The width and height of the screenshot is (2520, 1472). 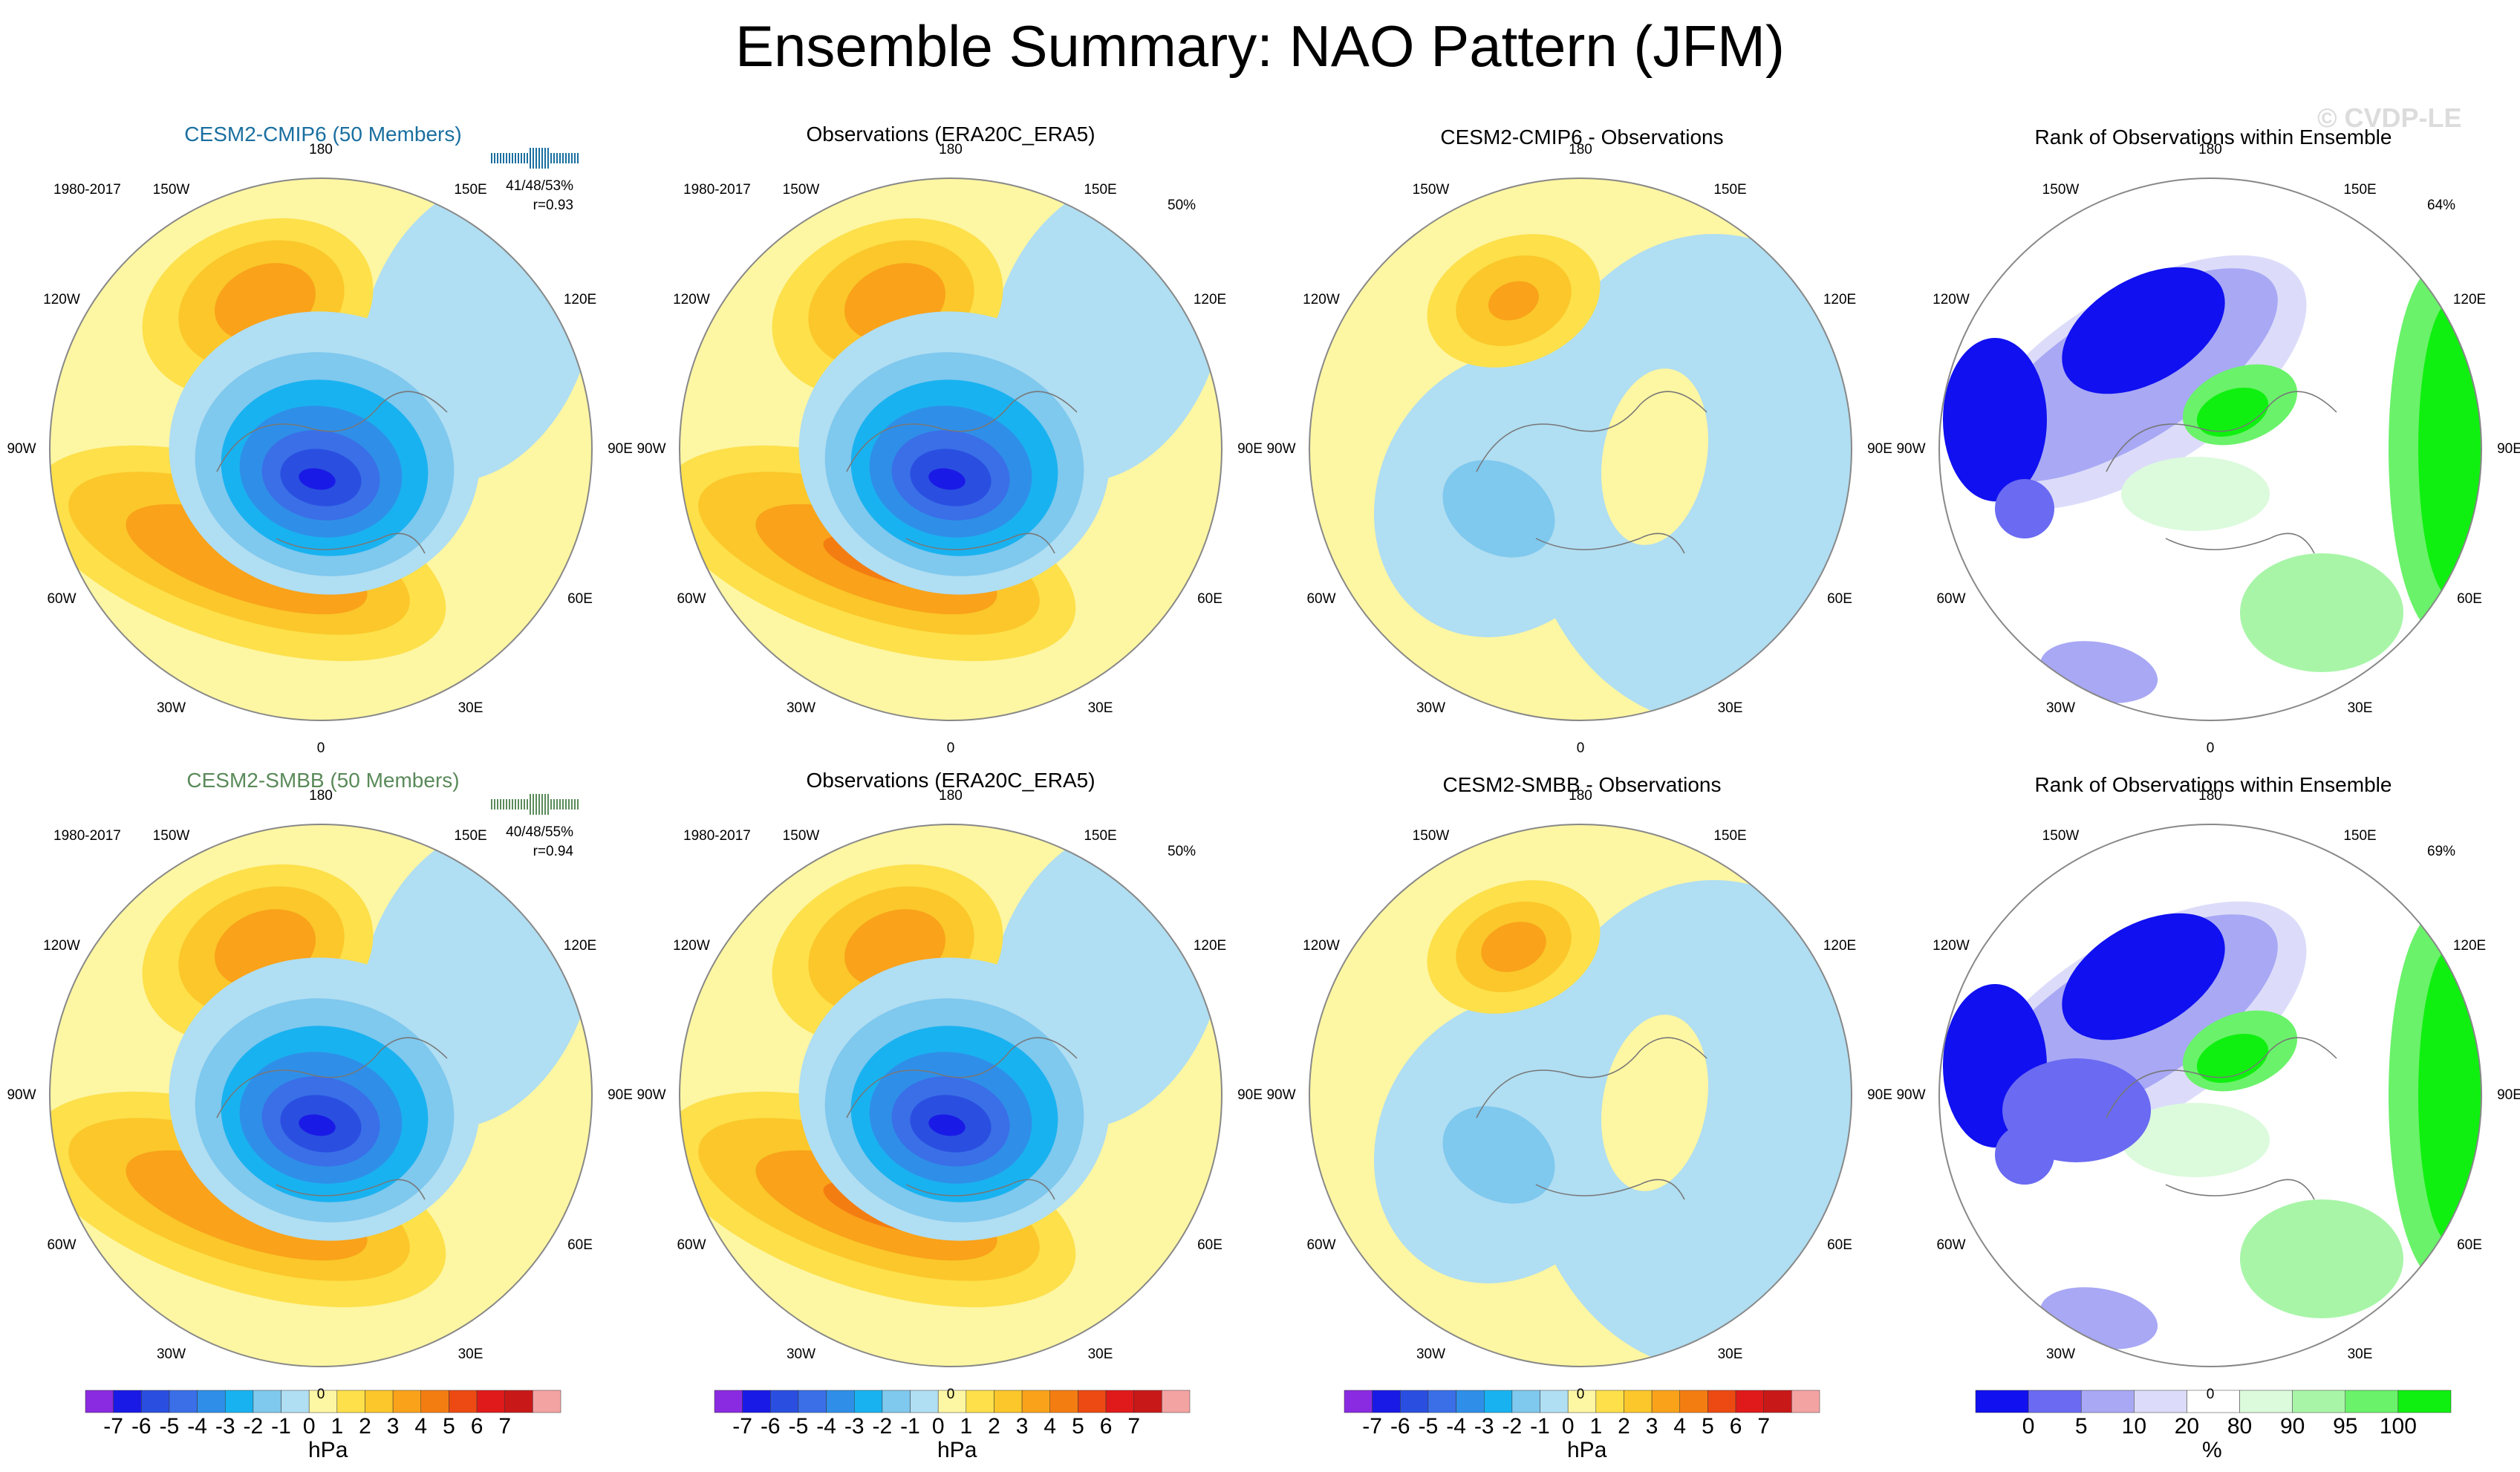 I want to click on colorbar-tick-label: 2, so click(x=994, y=1426).